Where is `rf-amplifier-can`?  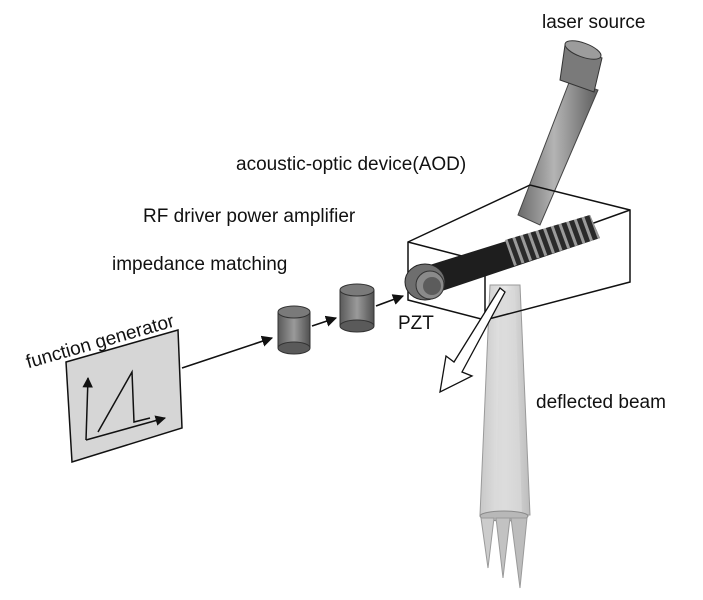
rf-amplifier-can is located at coordinates (357, 308).